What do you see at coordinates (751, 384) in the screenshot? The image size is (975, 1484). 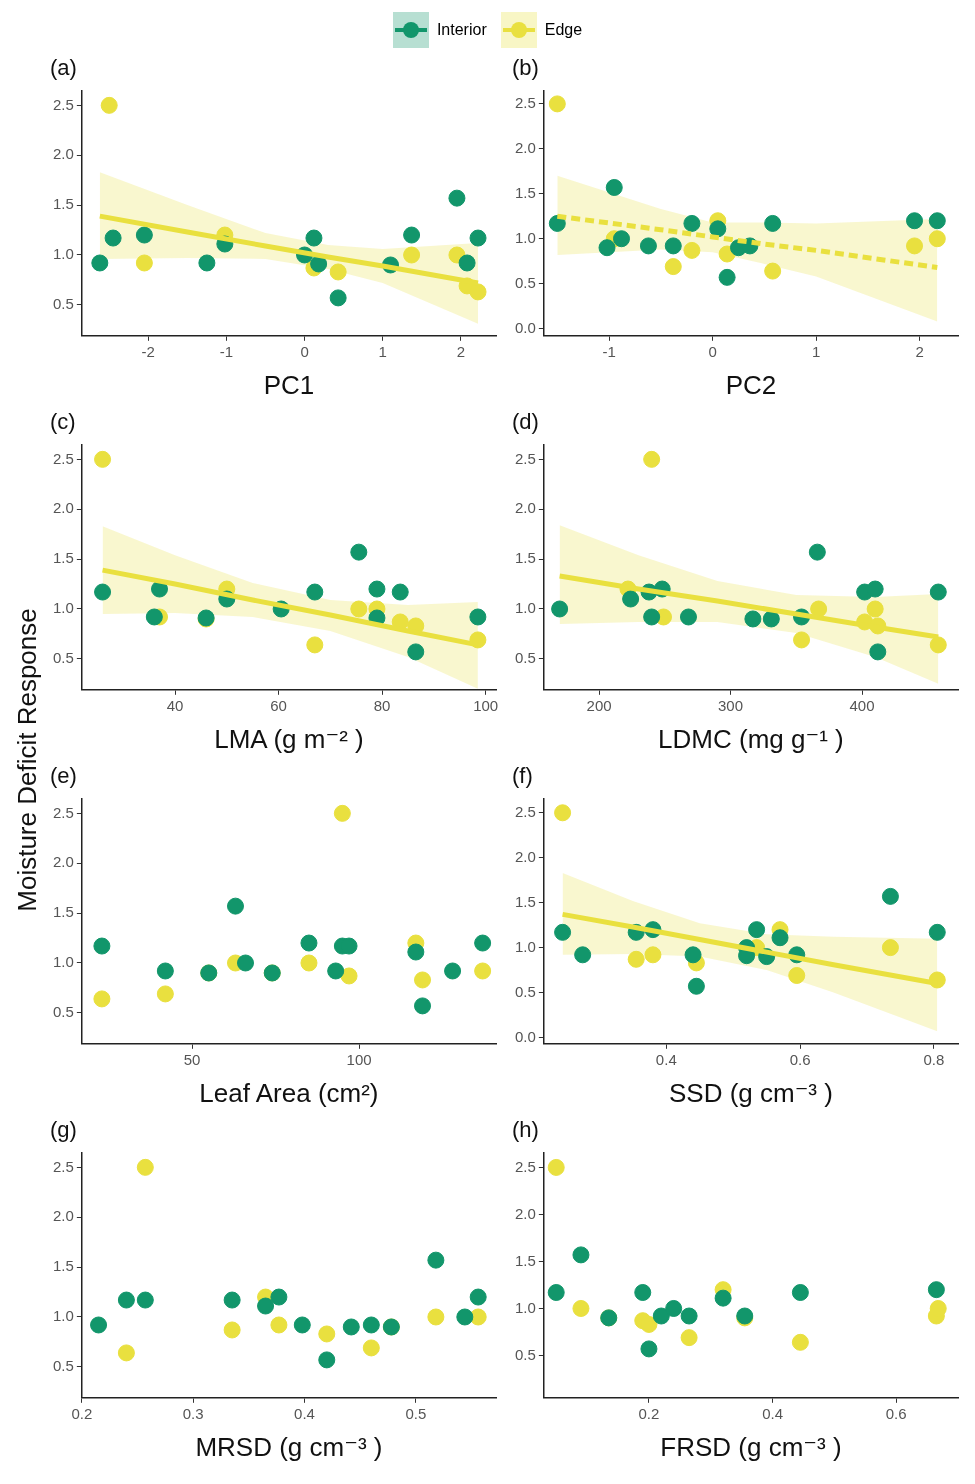 I see `x-axis-title: PC2` at bounding box center [751, 384].